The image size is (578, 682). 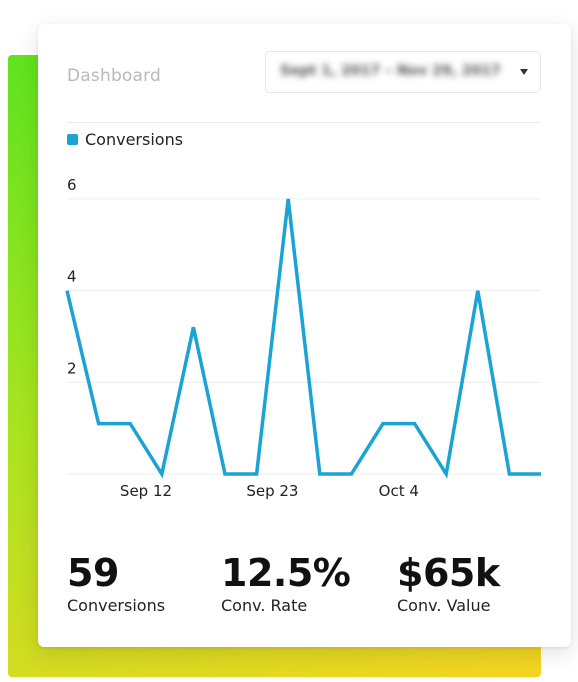 What do you see at coordinates (116, 605) in the screenshot?
I see `stat-label: Conversions` at bounding box center [116, 605].